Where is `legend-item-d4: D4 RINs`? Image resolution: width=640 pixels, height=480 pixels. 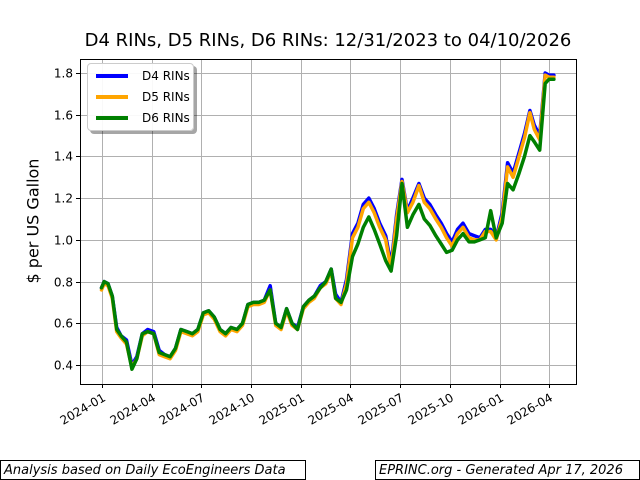
legend-item-d4: D4 RINs is located at coordinates (143, 76).